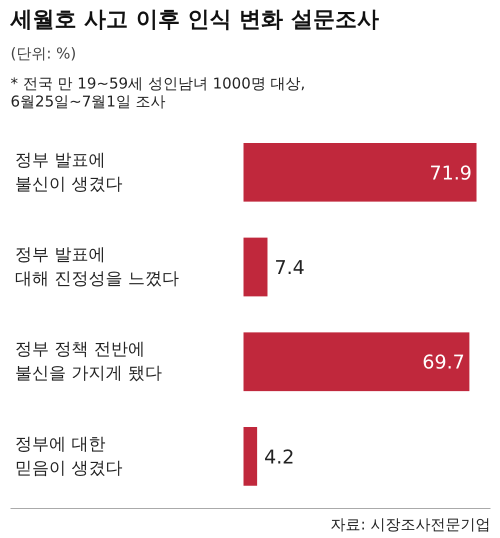  What do you see at coordinates (451, 173) in the screenshot?
I see `data-label: 71.9` at bounding box center [451, 173].